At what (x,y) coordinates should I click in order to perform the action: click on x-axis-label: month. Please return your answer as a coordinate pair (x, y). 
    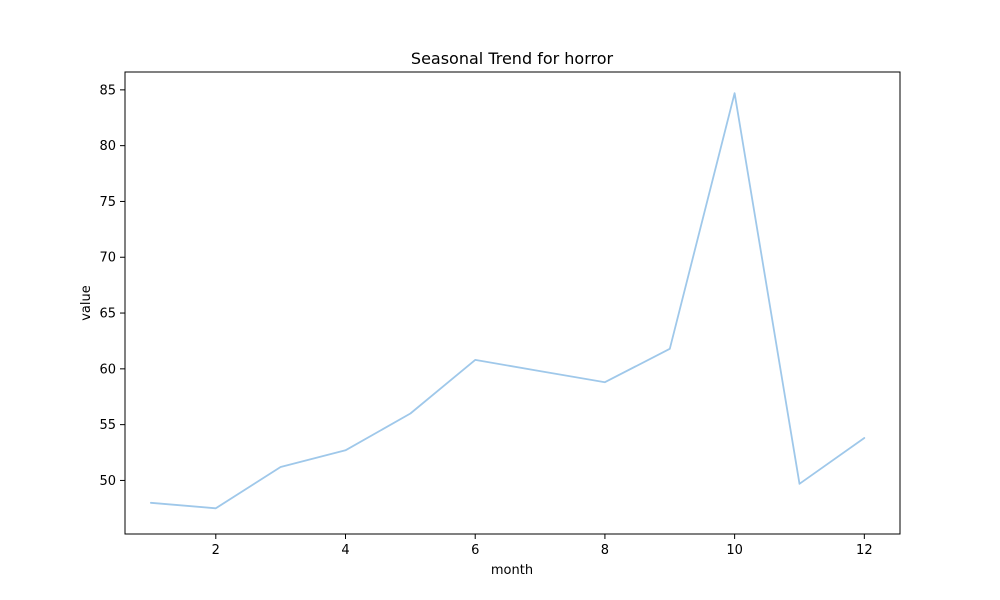
    Looking at the image, I should click on (512, 570).